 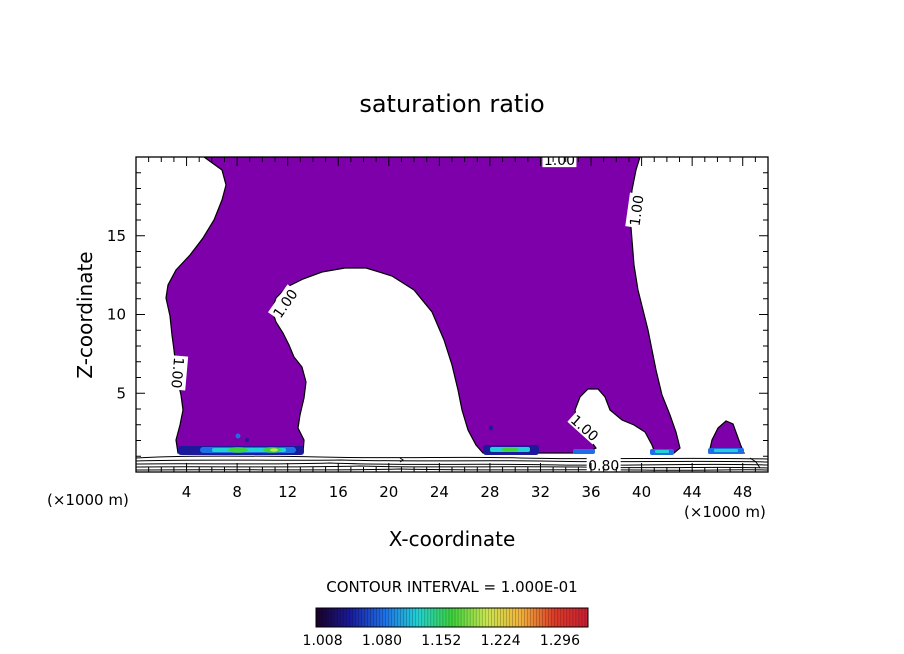 I want to click on x-tick-label: 48, so click(x=742, y=492).